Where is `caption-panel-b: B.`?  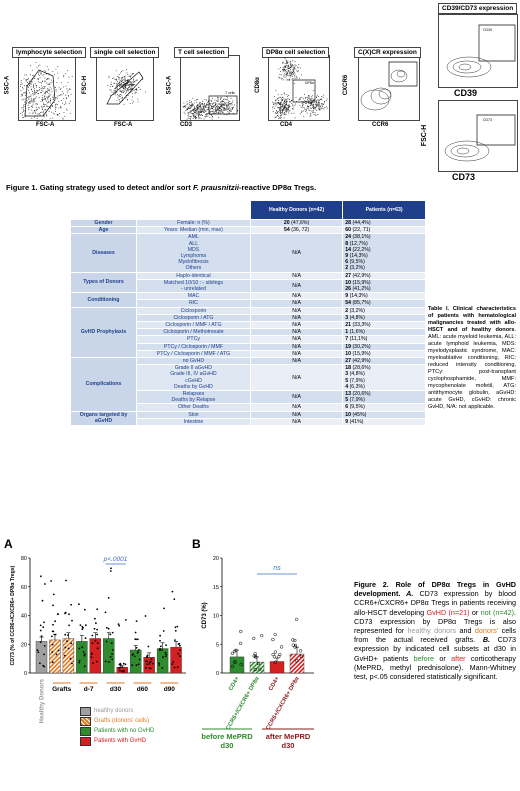 caption-panel-b: B. is located at coordinates (486, 640).